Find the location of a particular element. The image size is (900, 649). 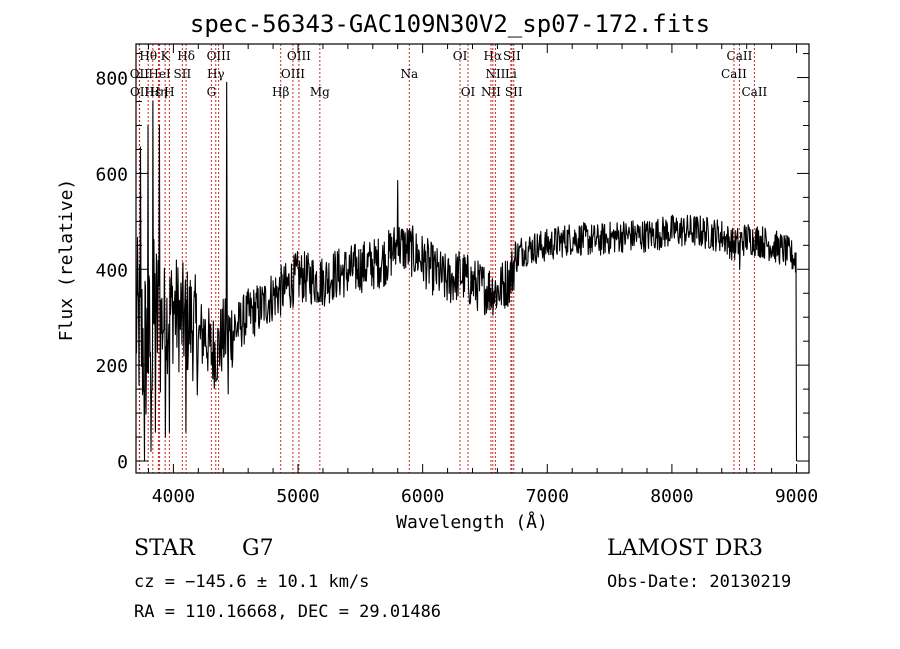

chart-title: spec-56343-GAC109N30V2_sp07-172.fits is located at coordinates (450, 24).